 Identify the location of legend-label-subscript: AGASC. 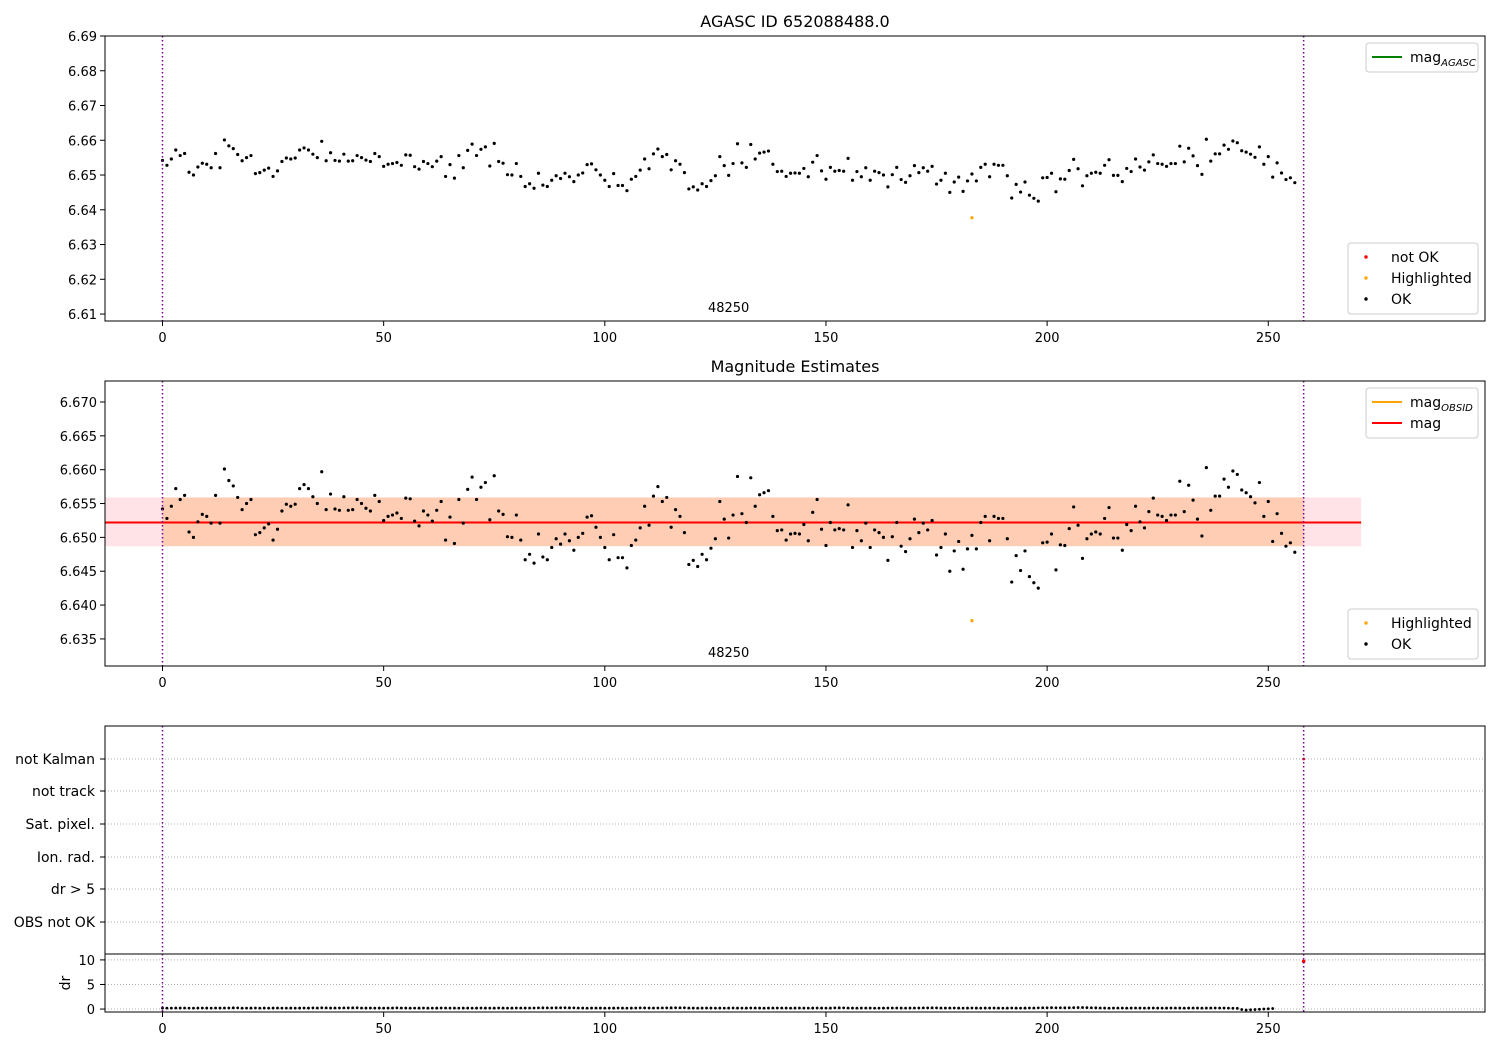
(1458, 63).